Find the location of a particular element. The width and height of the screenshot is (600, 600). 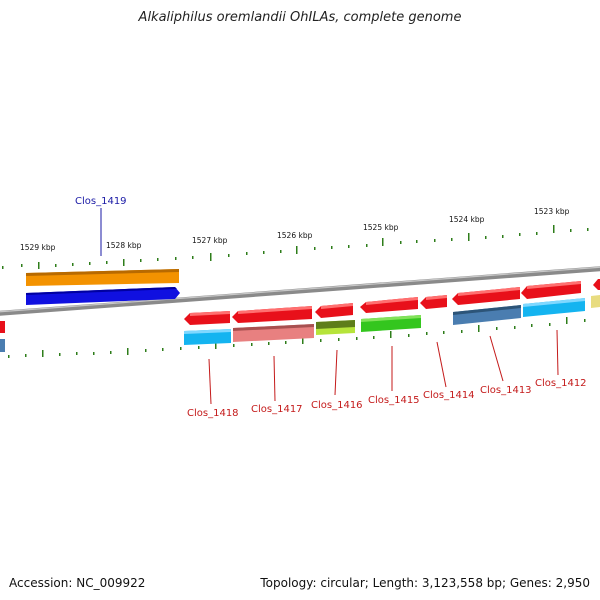

gene-clos-1419-outer is located at coordinates (102, 277).